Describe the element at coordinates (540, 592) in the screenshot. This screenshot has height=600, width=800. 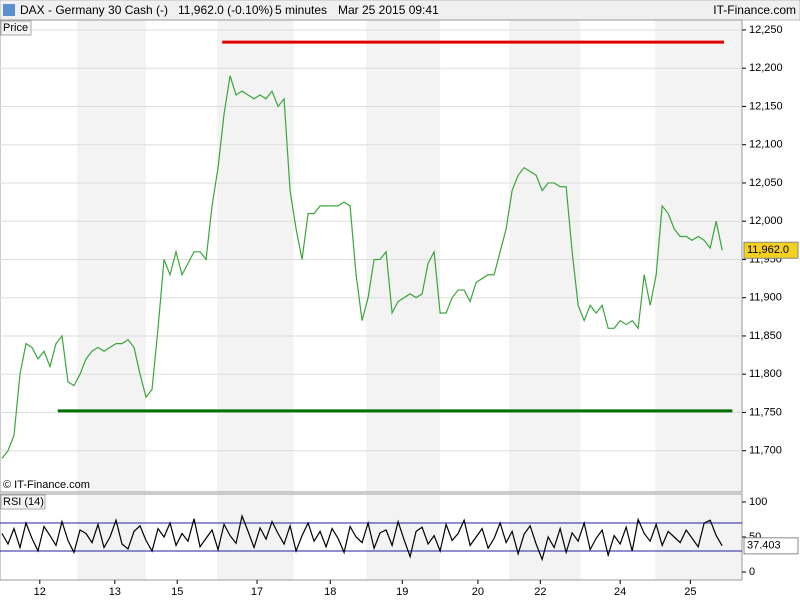
I see `x-tick-label: 22` at that location.